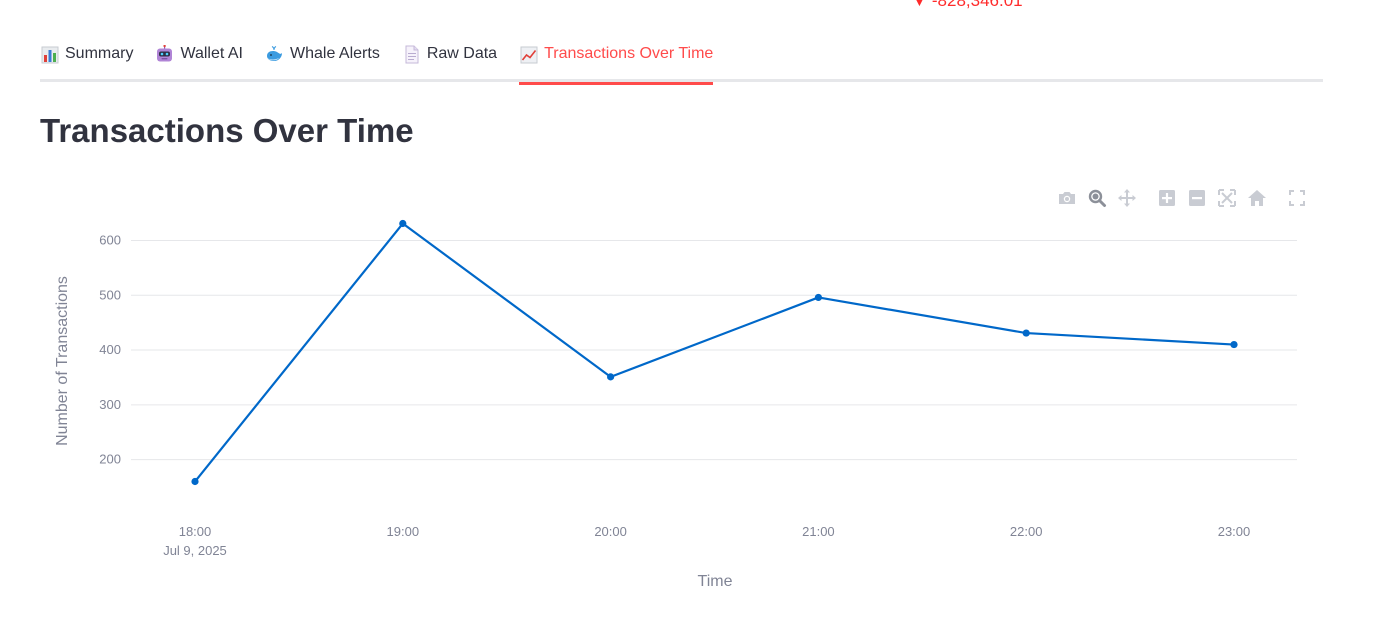 The width and height of the screenshot is (1391, 629). Describe the element at coordinates (274, 54) in the screenshot. I see `whale-icon` at that location.